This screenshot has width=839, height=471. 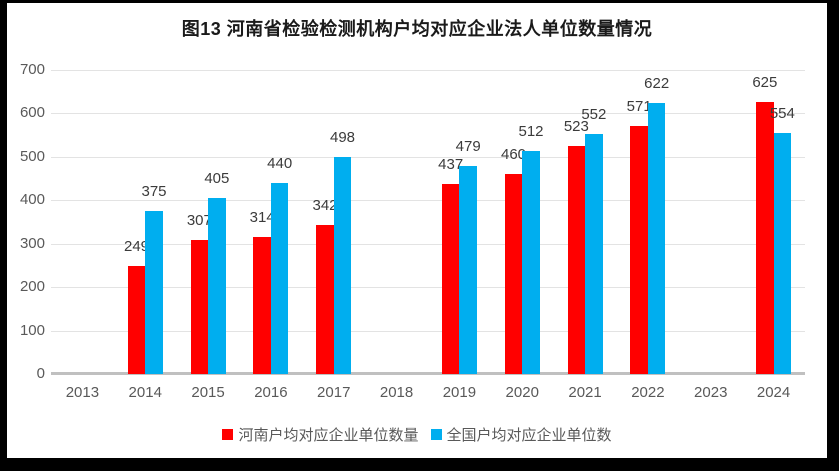 What do you see at coordinates (594, 114) in the screenshot?
I see `bar-value-label: 552` at bounding box center [594, 114].